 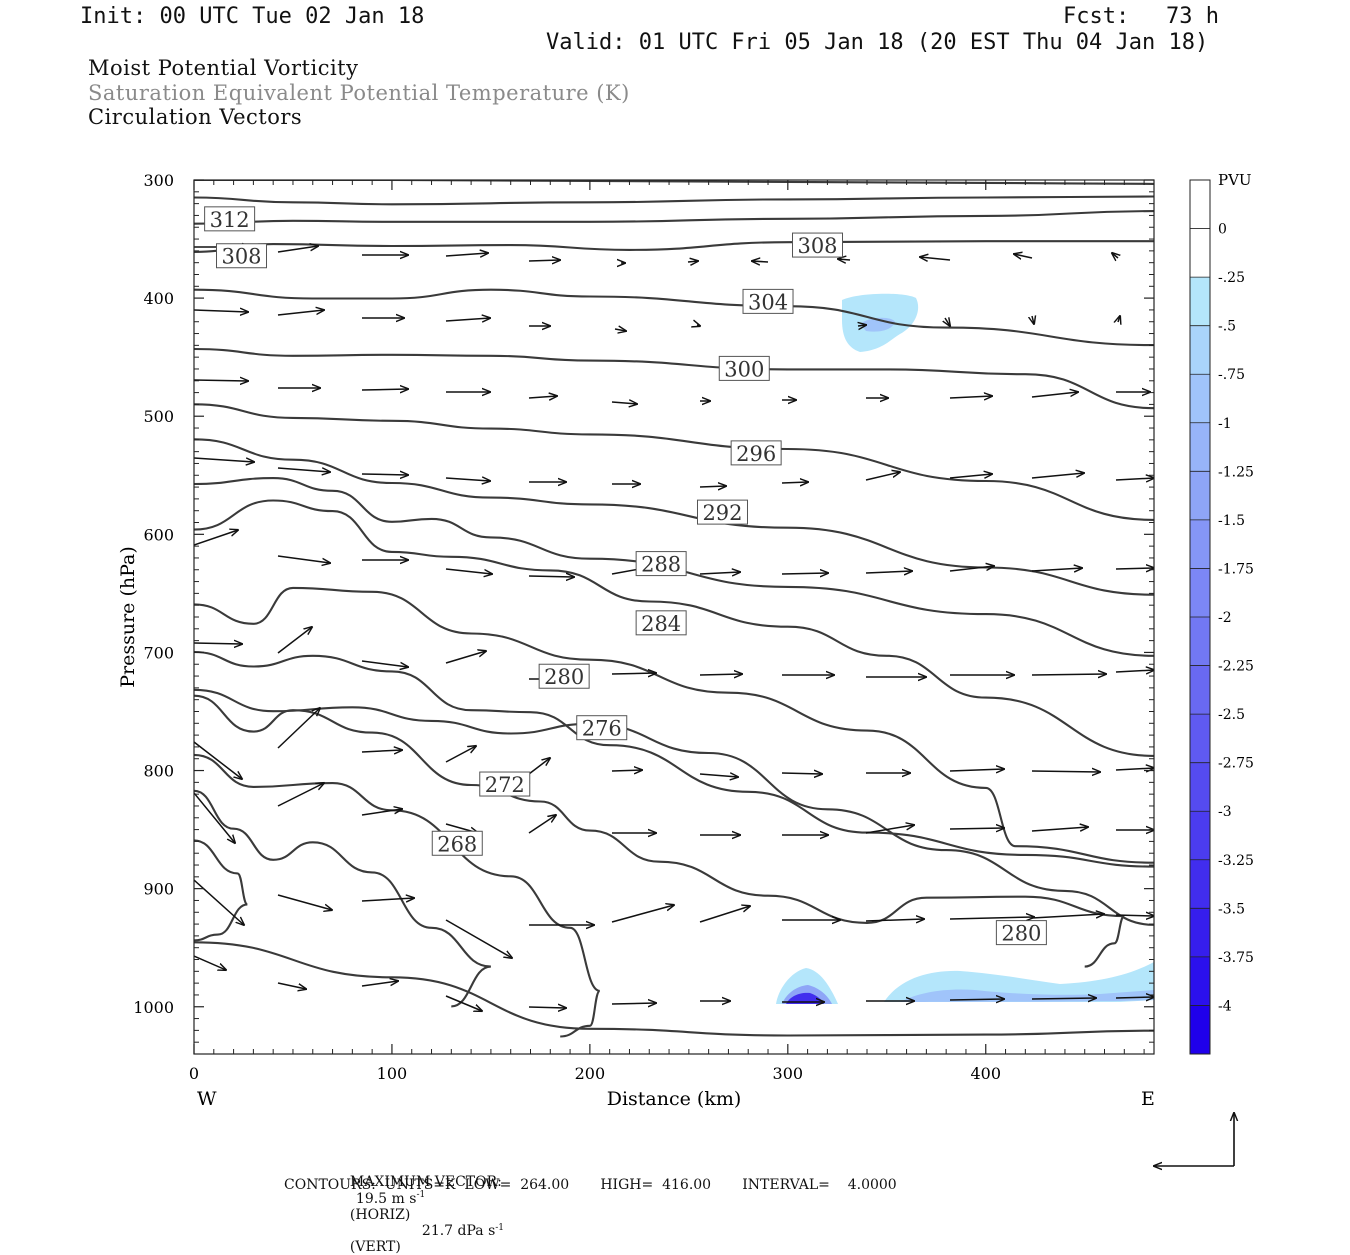 What do you see at coordinates (158, 298) in the screenshot?
I see `y-tick-label: 400` at bounding box center [158, 298].